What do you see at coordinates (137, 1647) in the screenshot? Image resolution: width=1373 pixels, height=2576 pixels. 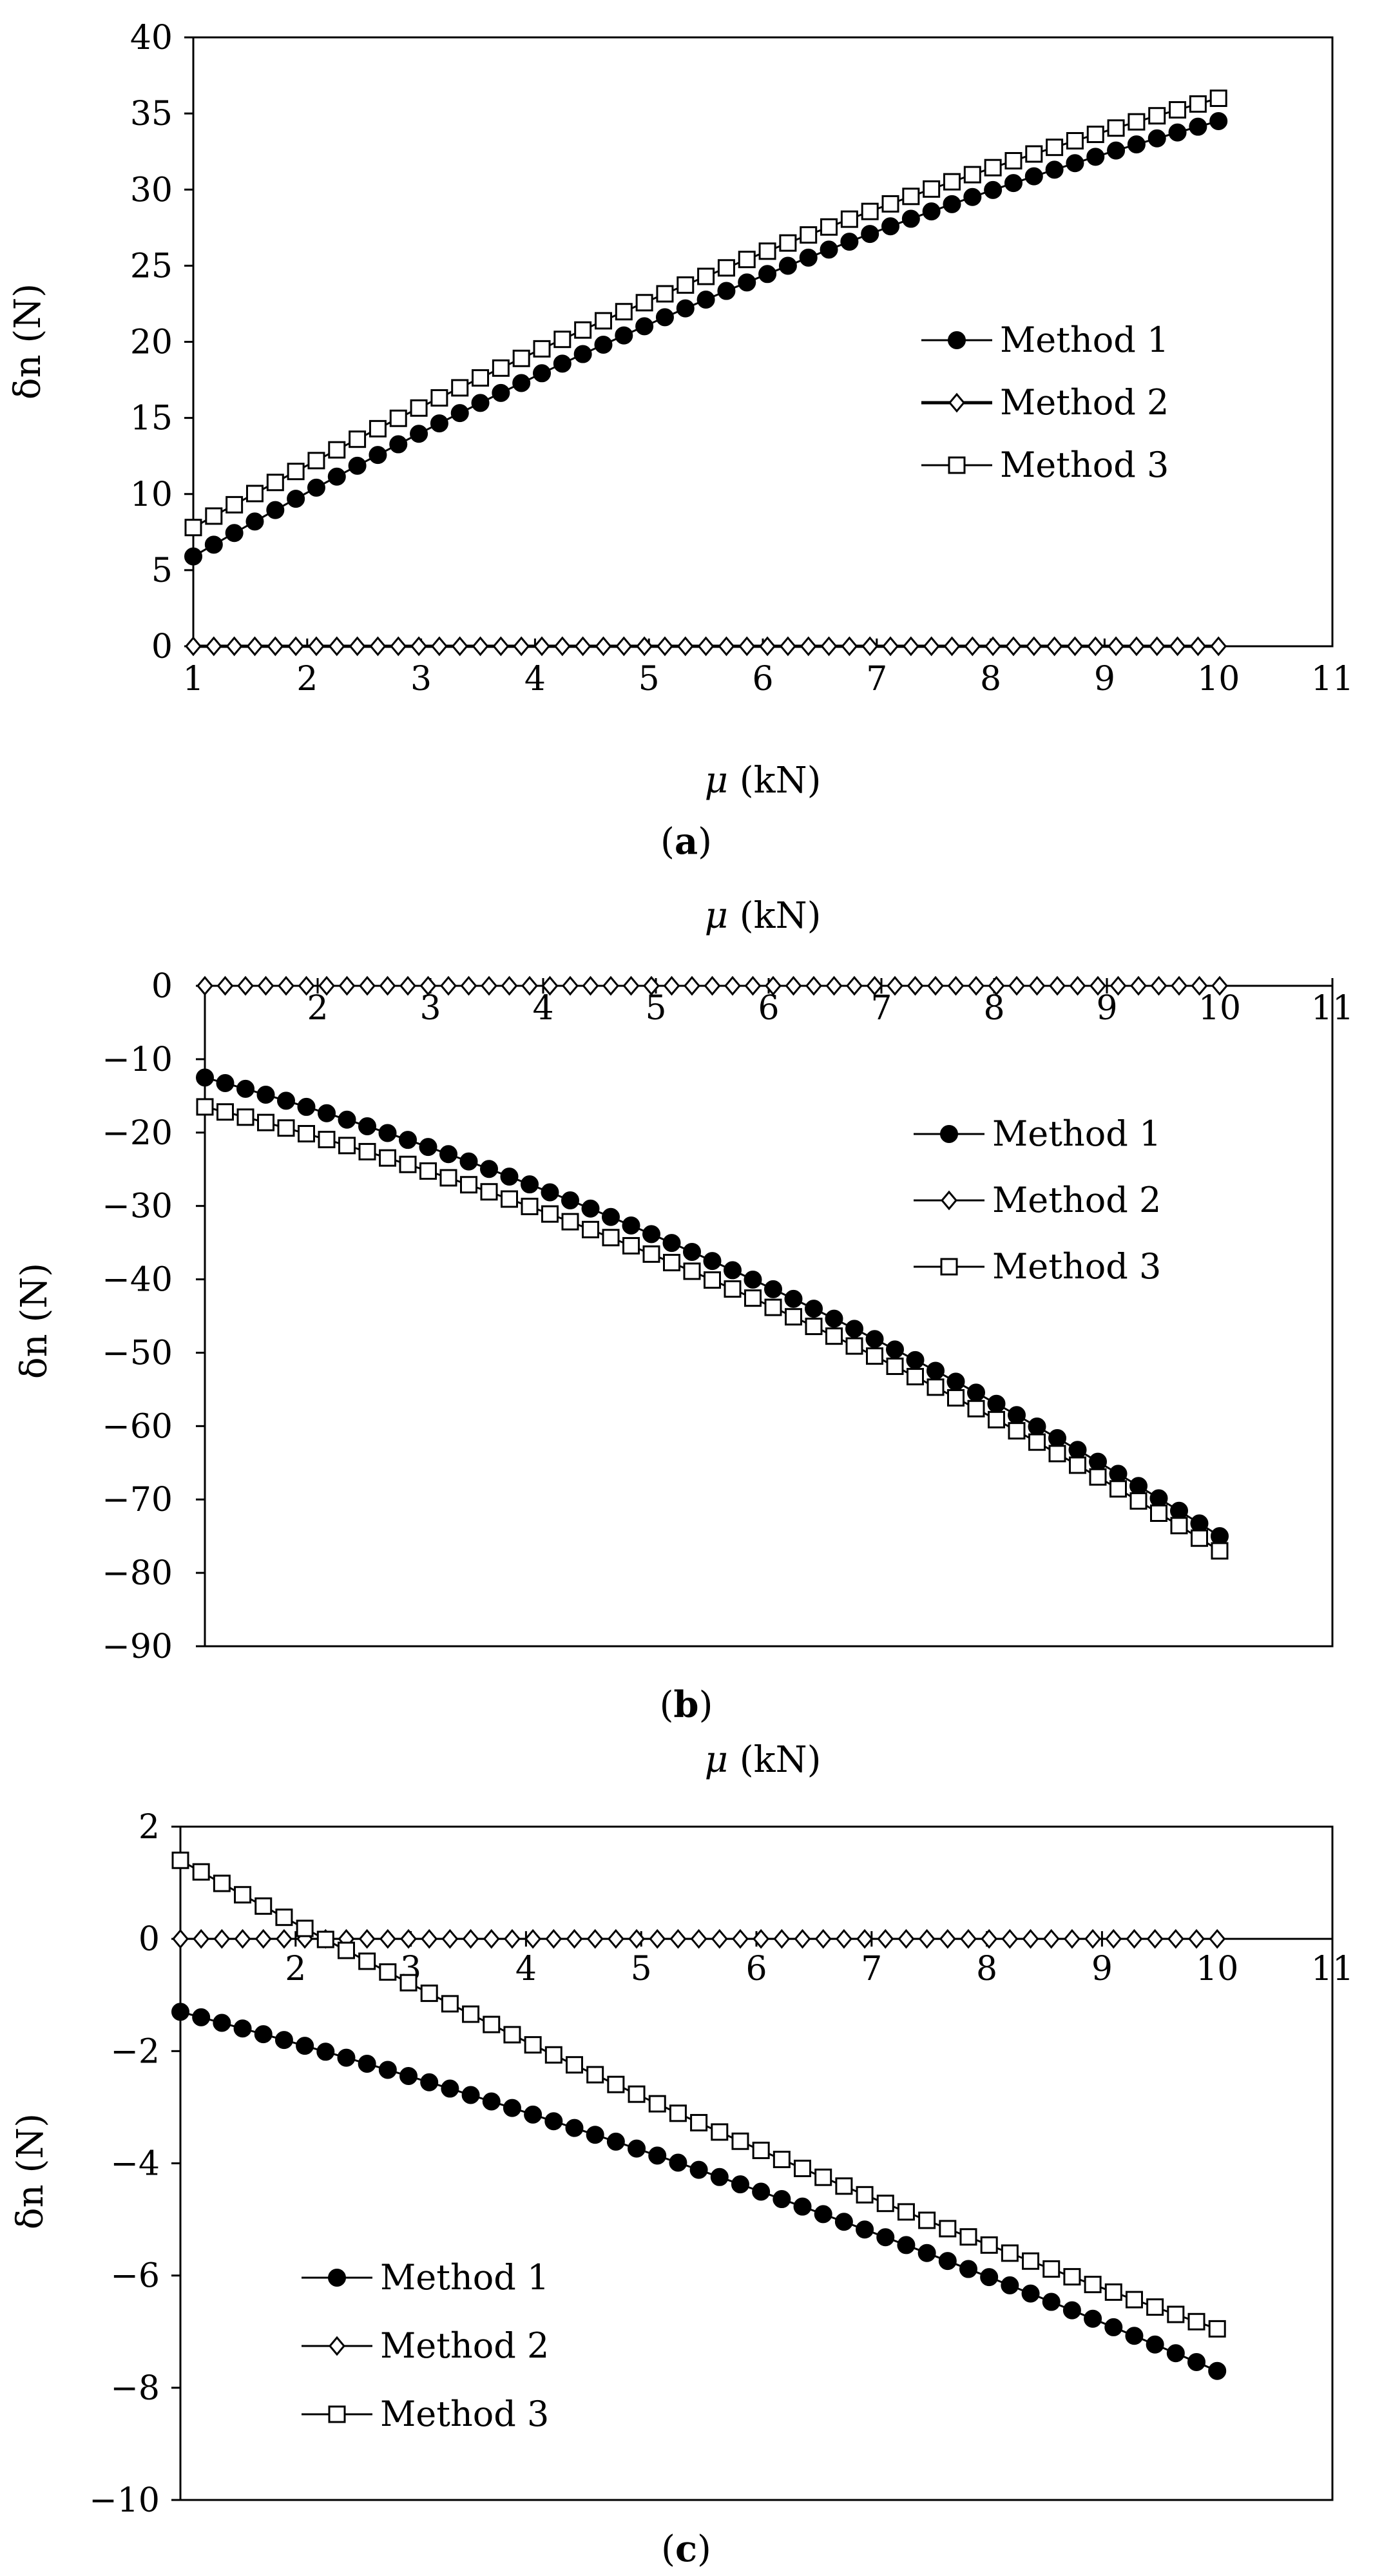 I see `panel-b-y-tick-label: −90` at bounding box center [137, 1647].